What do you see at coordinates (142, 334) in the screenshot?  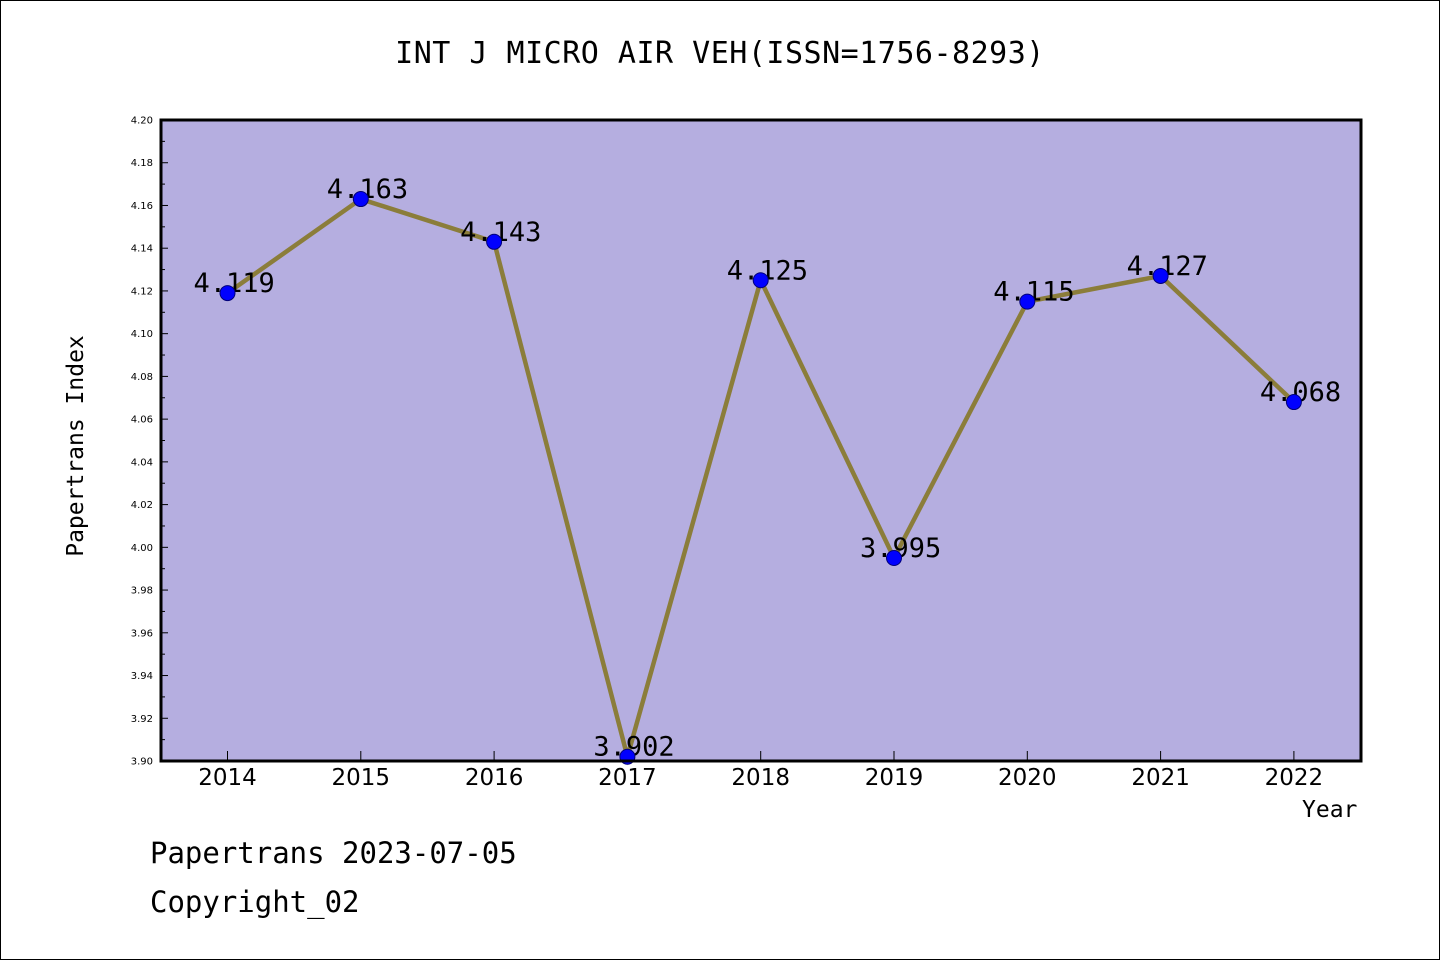 I see `y-tick-label: 4.10` at bounding box center [142, 334].